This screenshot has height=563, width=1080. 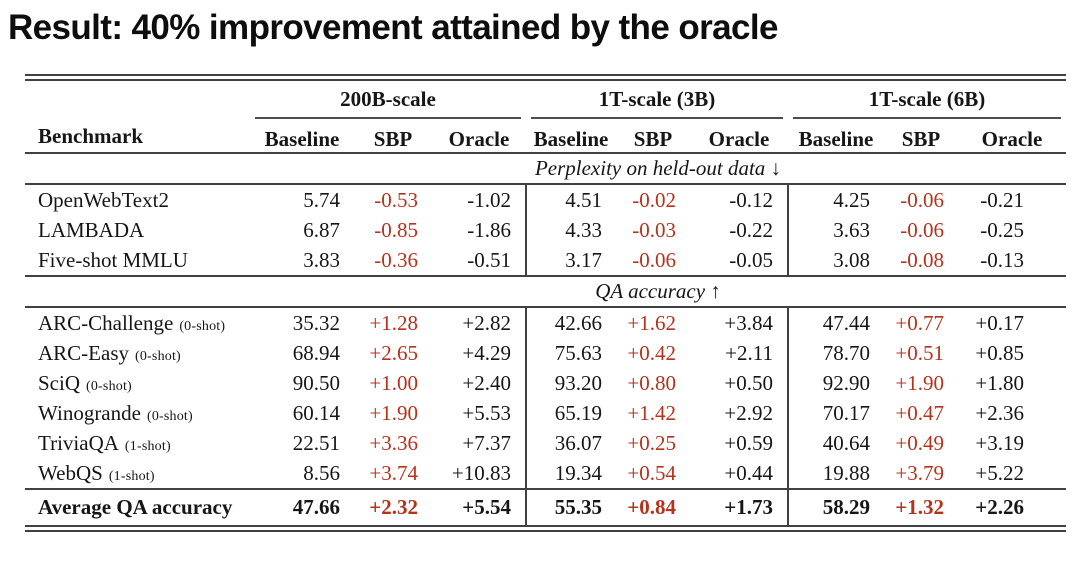 I want to click on value-baseline-group3: 40.64, so click(x=835, y=443).